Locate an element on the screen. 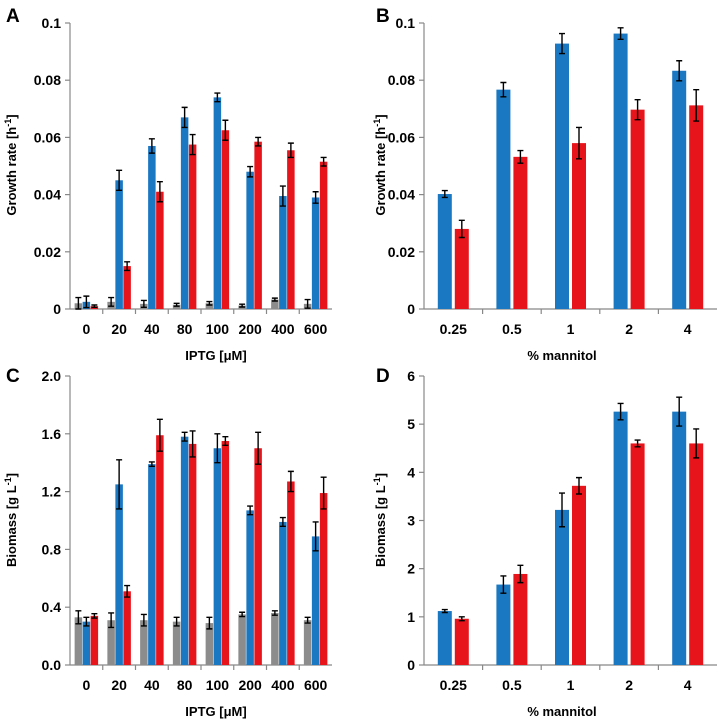  panel-a-xtick-label: 80 is located at coordinates (185, 329).